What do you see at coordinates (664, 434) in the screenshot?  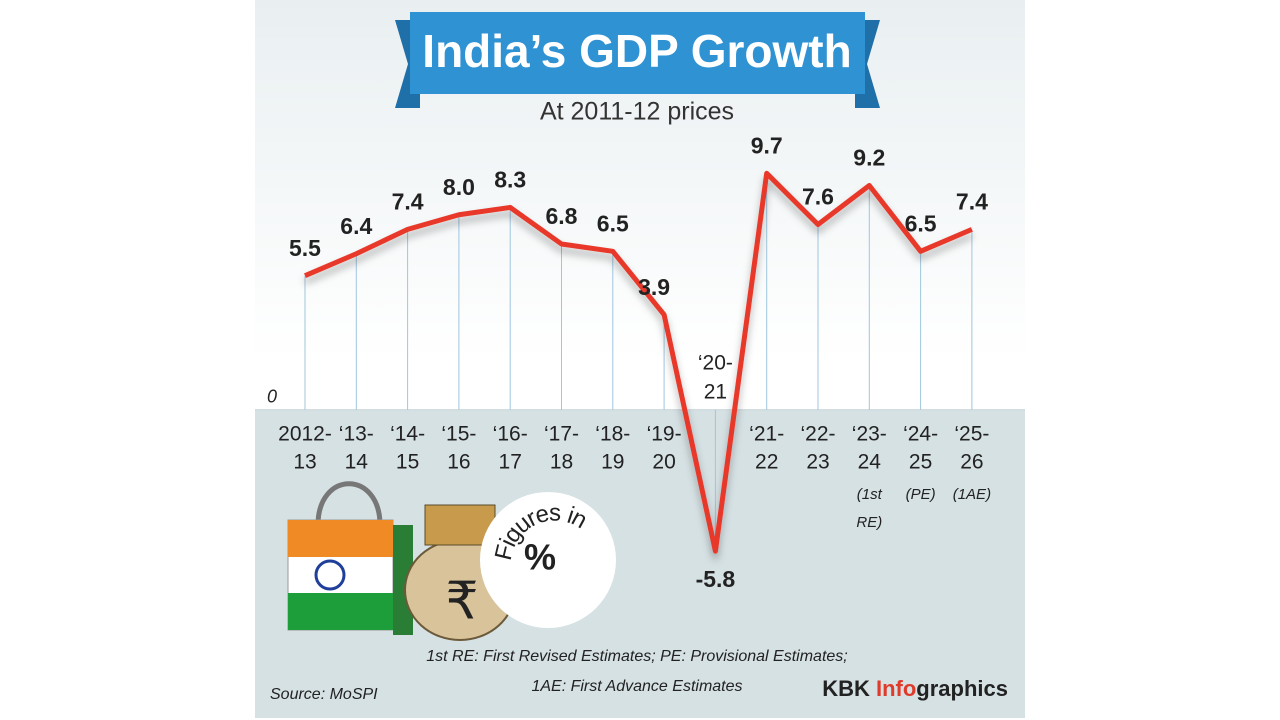 I see `x-tick-label: ‘19-` at bounding box center [664, 434].